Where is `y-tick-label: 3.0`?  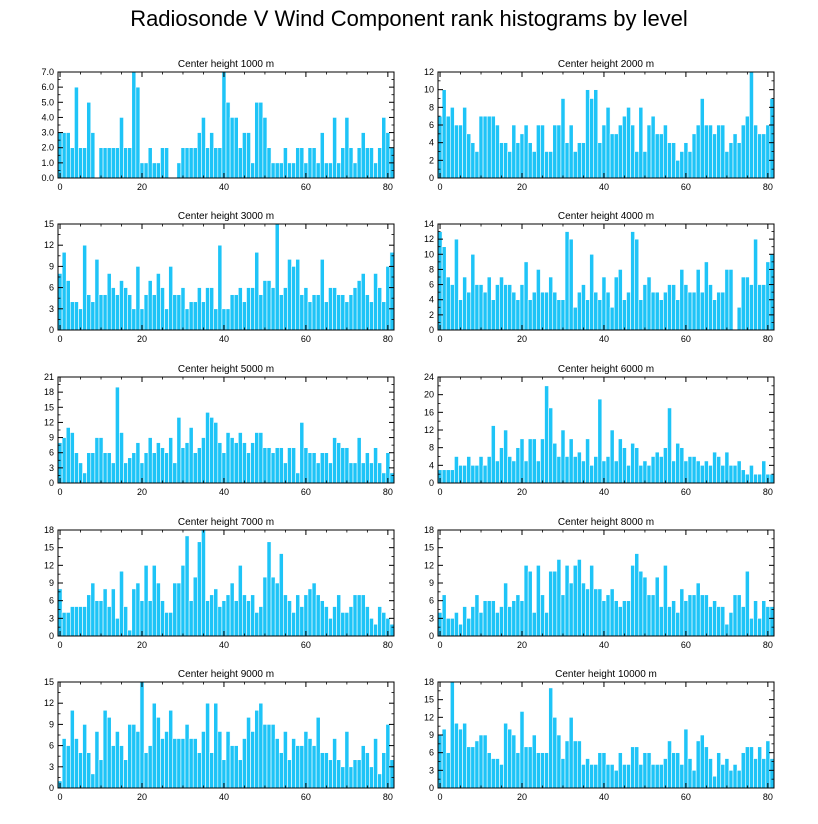
y-tick-label: 3.0 is located at coordinates (47, 133).